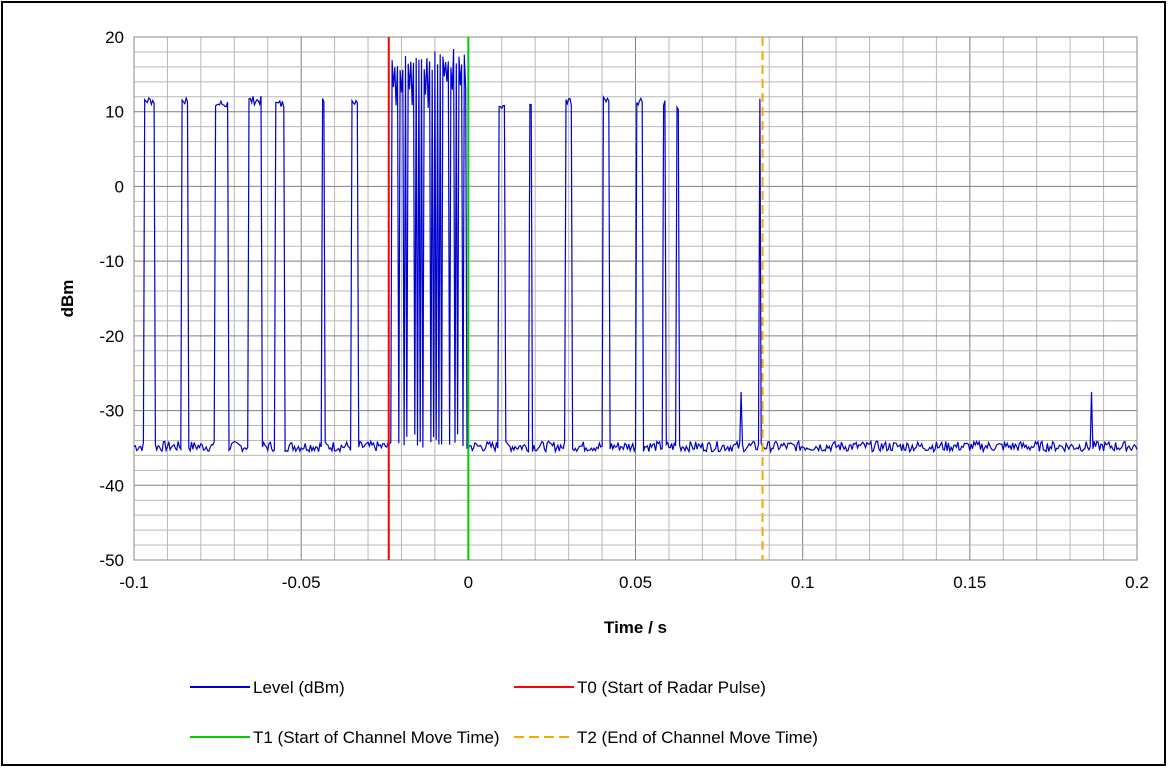 Image resolution: width=1170 pixels, height=770 pixels. Describe the element at coordinates (133, 582) in the screenshot. I see `x-tick-label: -0.1` at that location.